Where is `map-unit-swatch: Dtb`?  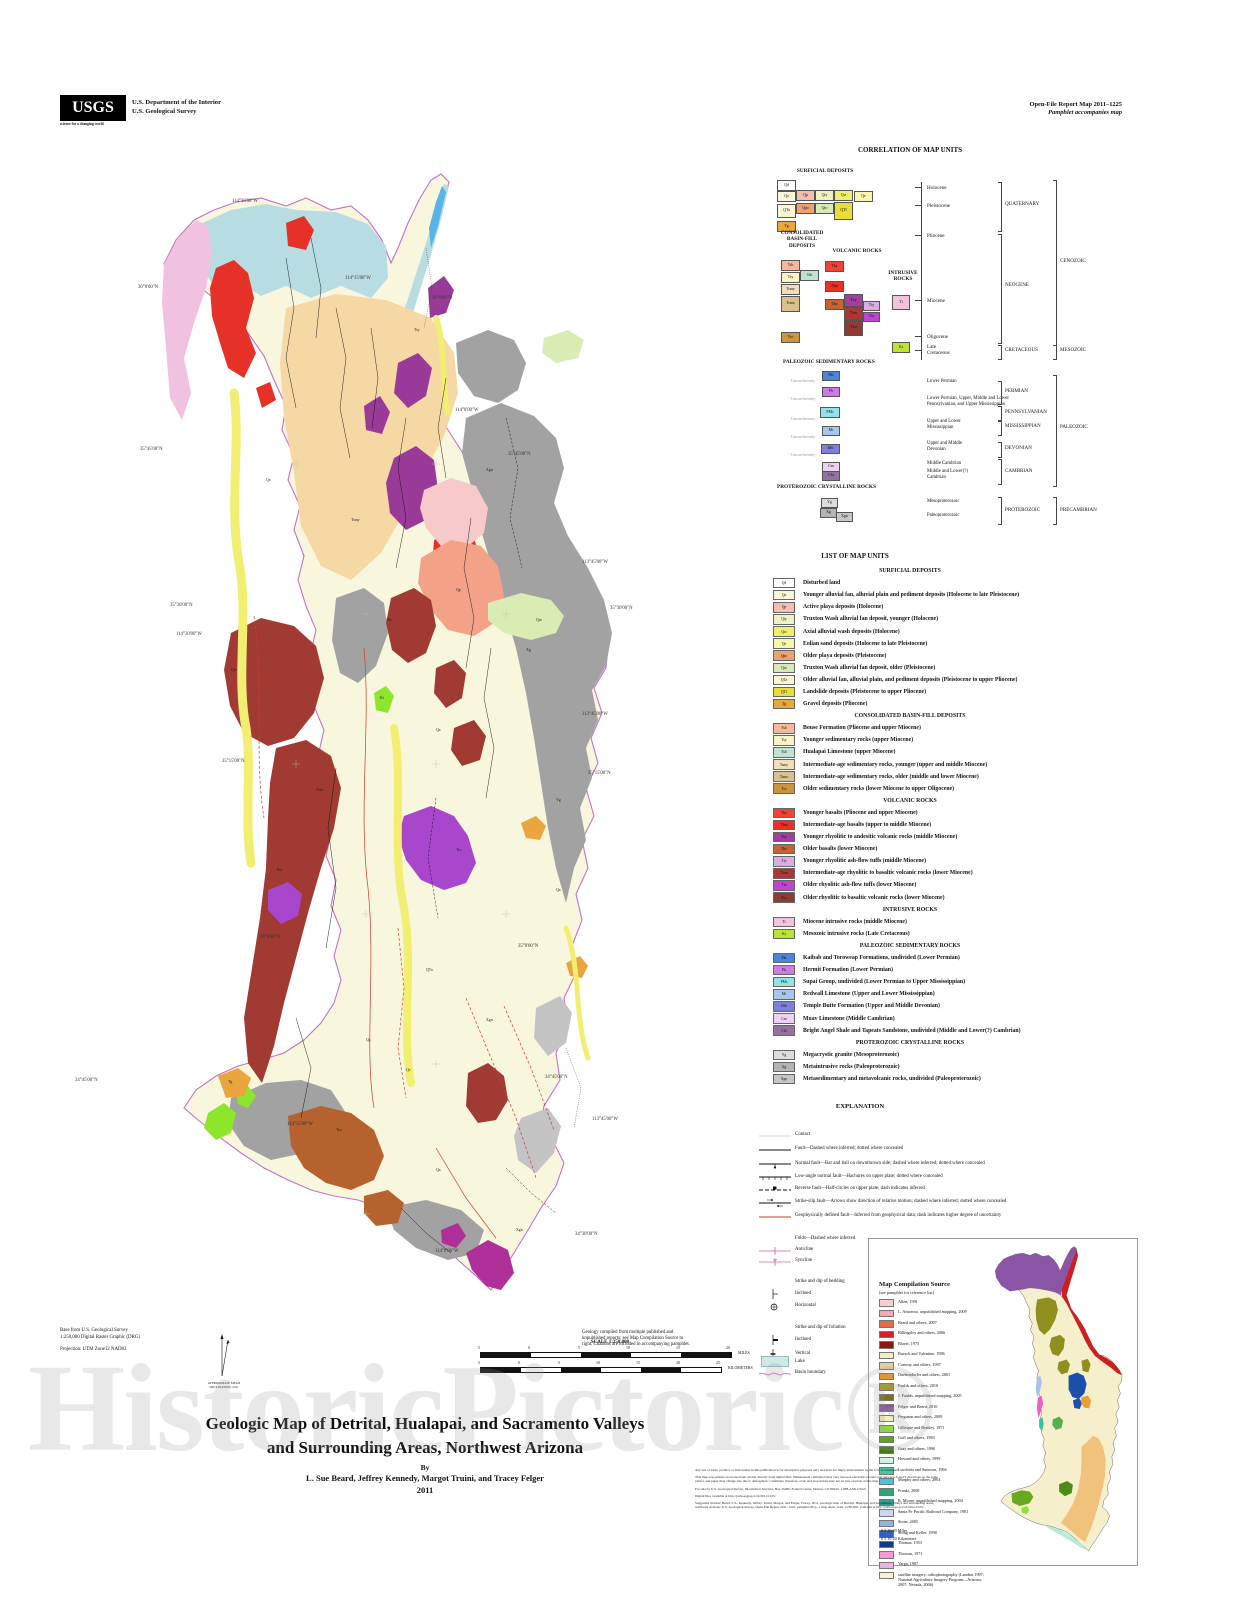 map-unit-swatch: Dtb is located at coordinates (784, 1006).